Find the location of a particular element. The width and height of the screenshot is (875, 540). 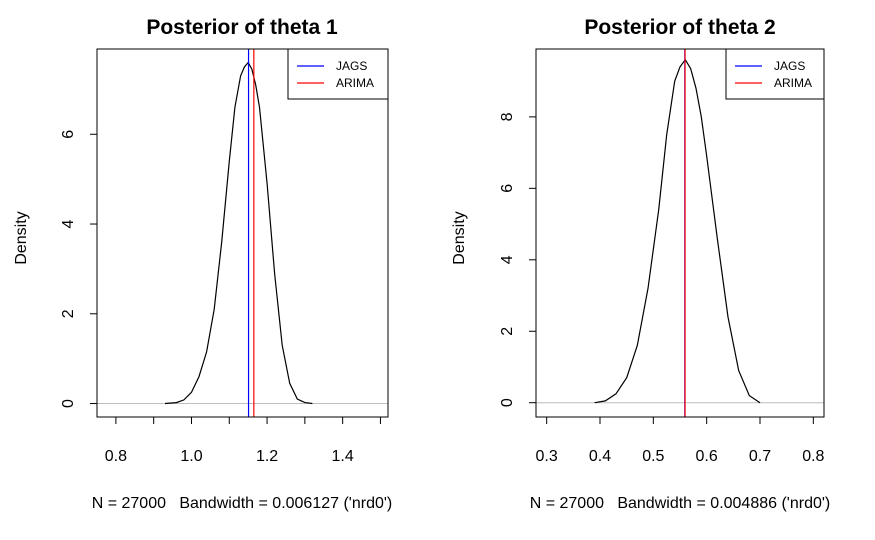

chart-title-1: Posterior of theta 1 is located at coordinates (242, 27).